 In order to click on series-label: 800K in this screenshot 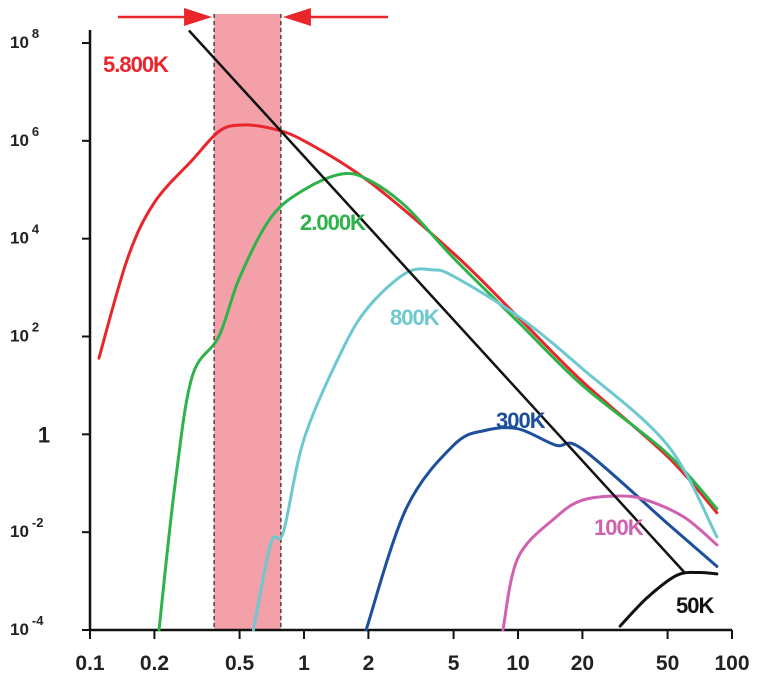, I will do `click(415, 317)`.